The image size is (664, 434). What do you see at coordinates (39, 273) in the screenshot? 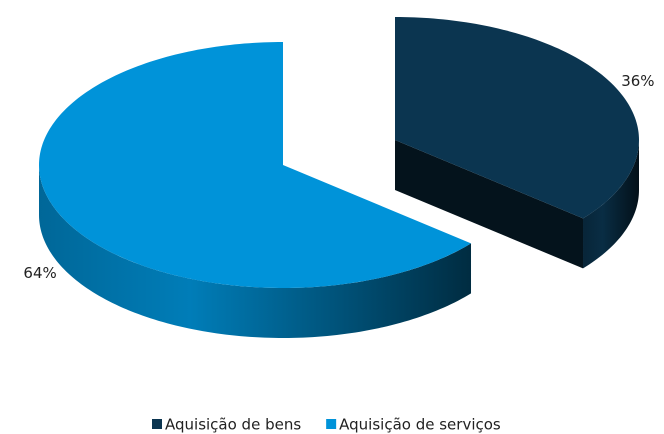
I see `data-label: 64%` at bounding box center [39, 273].